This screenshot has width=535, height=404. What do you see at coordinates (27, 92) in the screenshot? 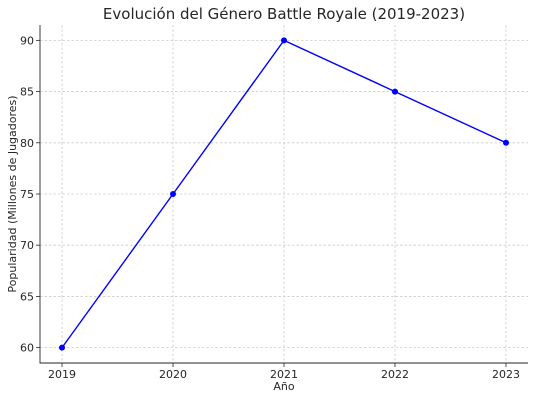
I see `y-tick-label: 85` at bounding box center [27, 92].